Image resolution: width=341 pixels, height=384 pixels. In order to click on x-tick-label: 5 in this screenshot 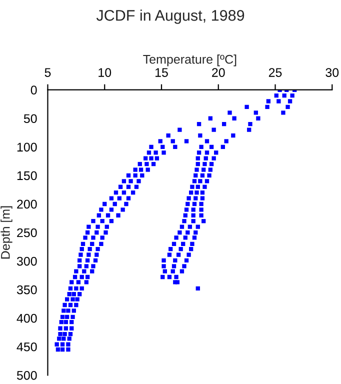, I will do `click(47, 72)`.